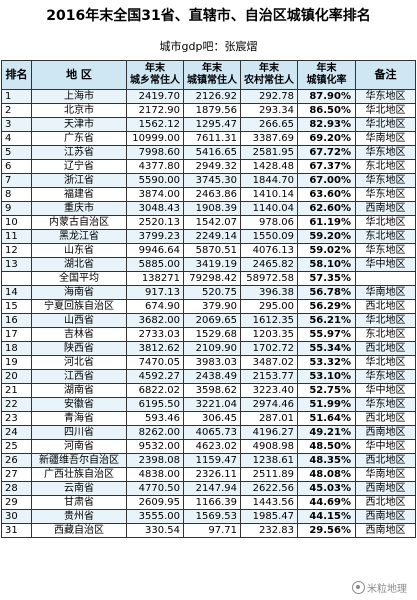  What do you see at coordinates (155, 194) in the screenshot?
I see `cell-total-pop: 3874.00` at bounding box center [155, 194].